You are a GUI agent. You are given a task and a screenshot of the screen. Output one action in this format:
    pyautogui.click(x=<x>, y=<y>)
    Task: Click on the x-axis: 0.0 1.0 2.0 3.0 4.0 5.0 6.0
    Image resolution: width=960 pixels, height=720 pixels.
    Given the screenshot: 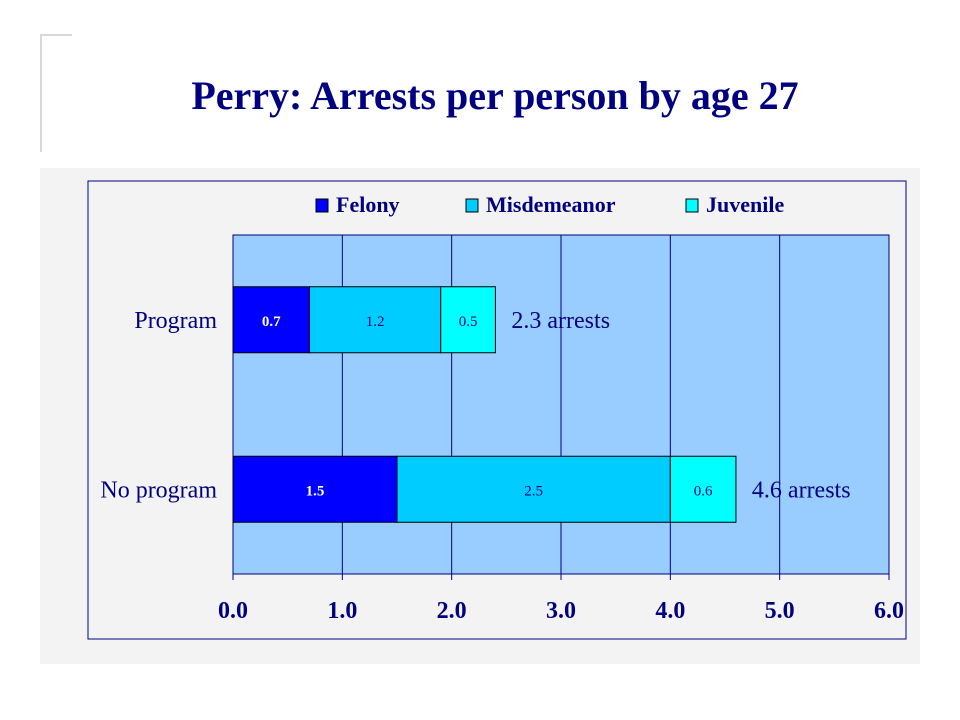 What is the action you would take?
    pyautogui.click(x=561, y=599)
    